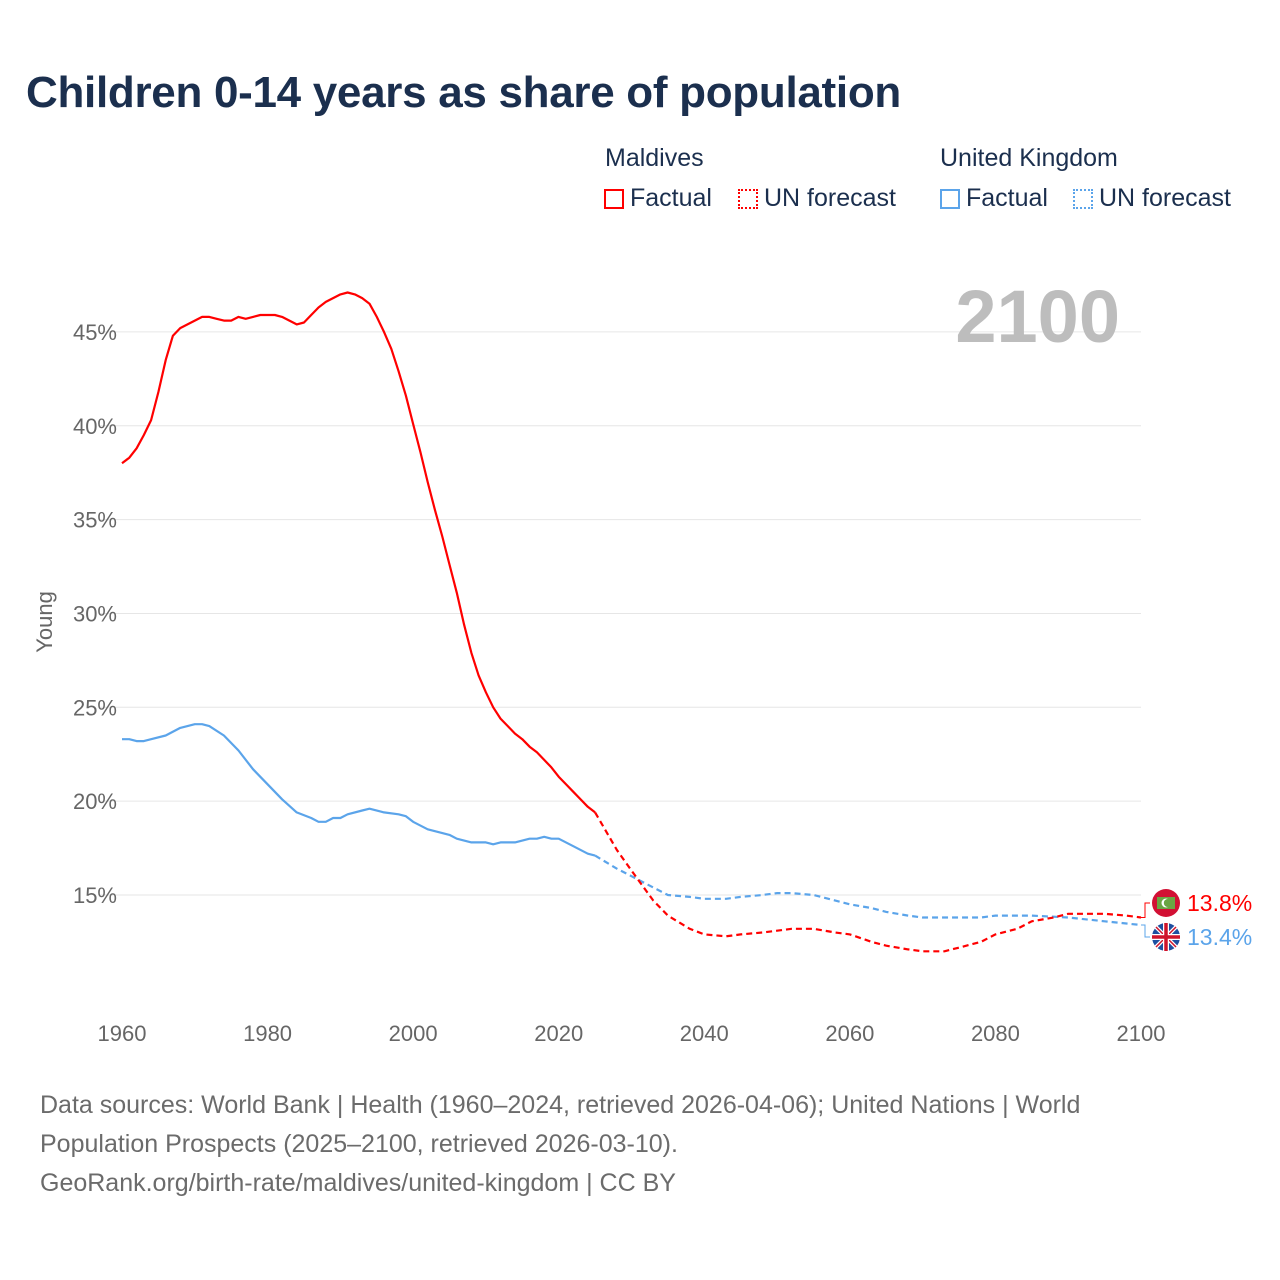  I want to click on maldives-end-value: 13.8%, so click(1219, 903).